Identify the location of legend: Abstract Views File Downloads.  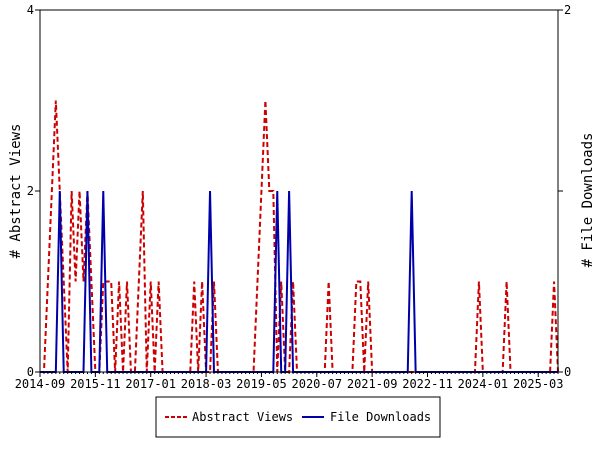
(298, 417).